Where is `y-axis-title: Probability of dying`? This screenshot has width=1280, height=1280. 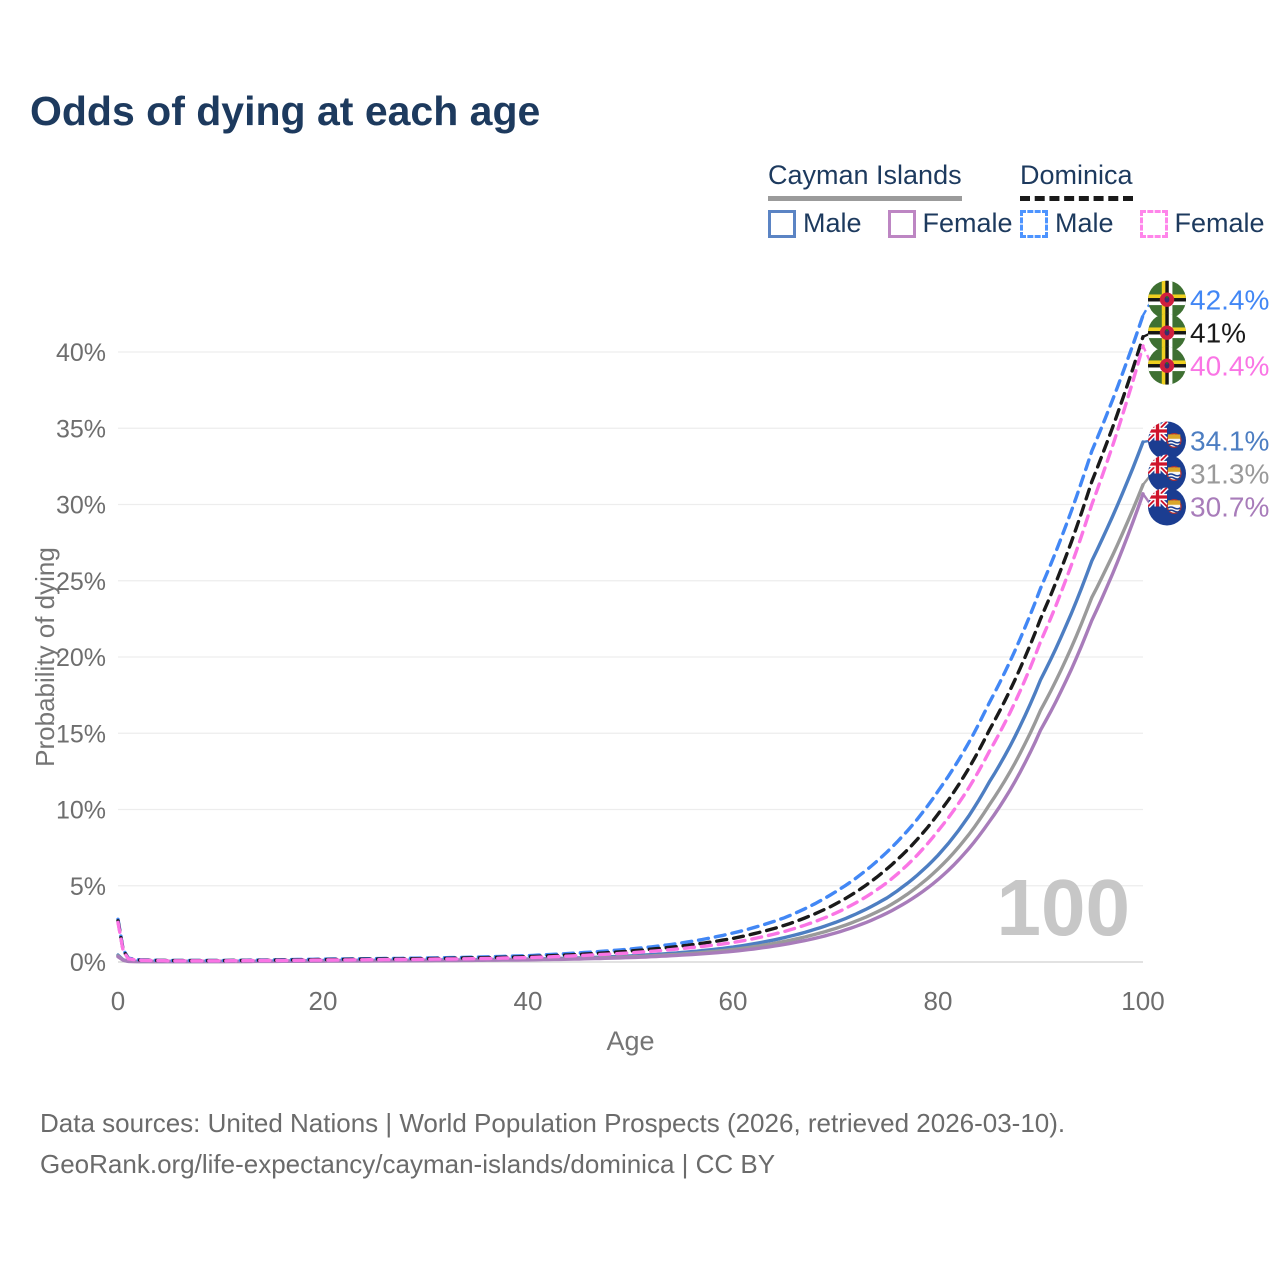
y-axis-title: Probability of dying is located at coordinates (45, 657).